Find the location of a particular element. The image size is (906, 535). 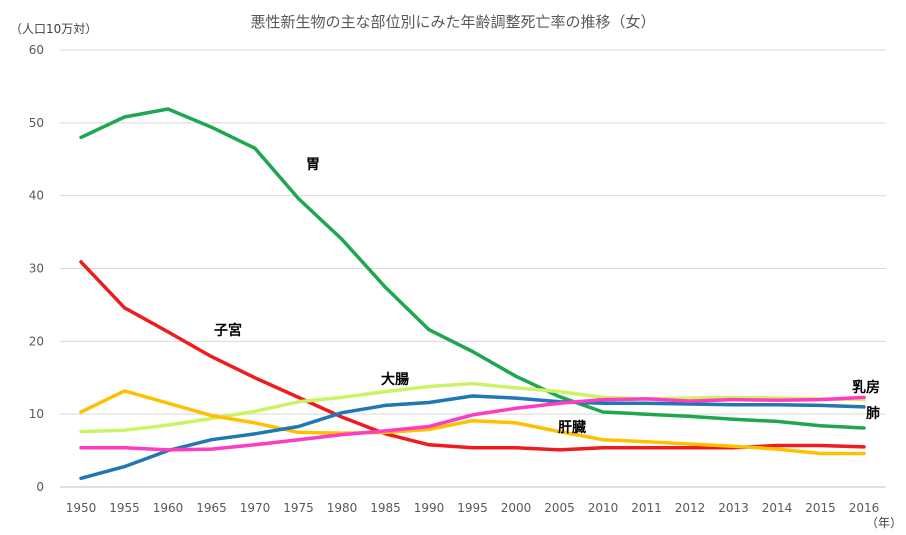

y-tick-label: 0 is located at coordinates (40, 487).